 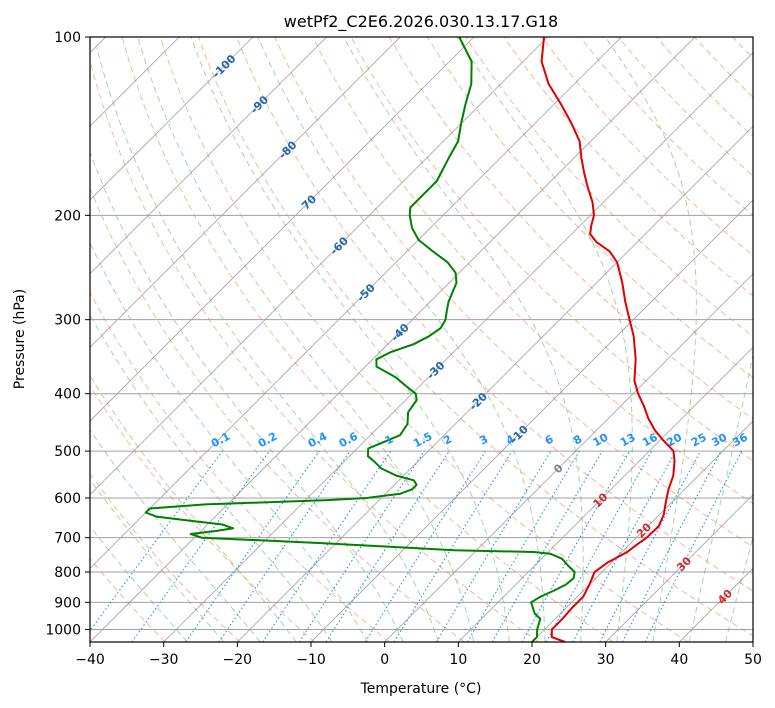 What do you see at coordinates (238, 660) in the screenshot?
I see `x-tick-label: −20` at bounding box center [238, 660].